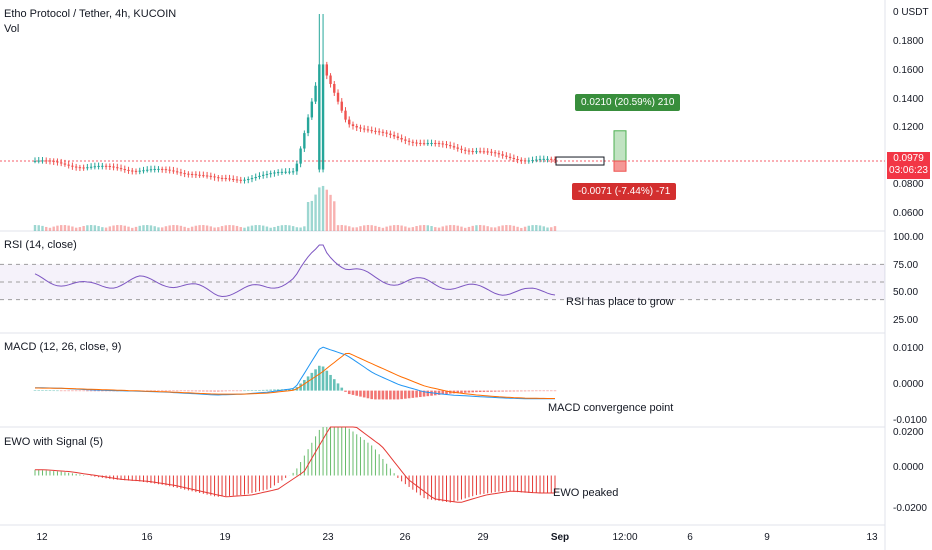 Image resolution: width=932 pixels, height=550 pixels. I want to click on price-axis-unit: 0 USDT, so click(911, 12).